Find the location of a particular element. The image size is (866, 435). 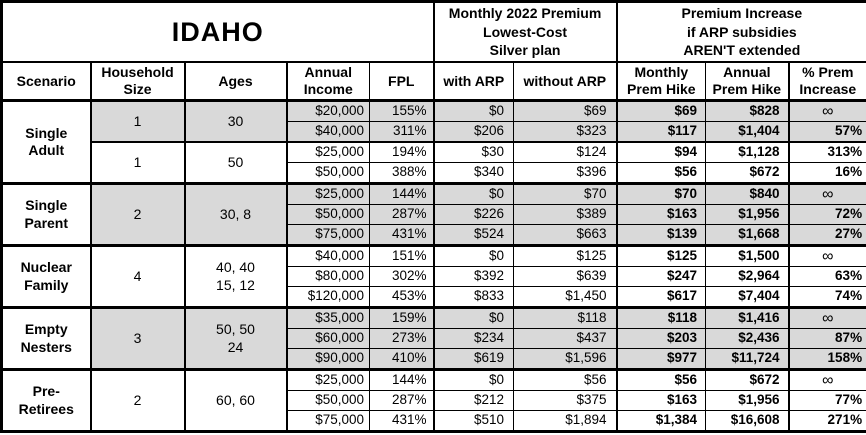

monthly-hike-cell: $118 is located at coordinates (661, 317).